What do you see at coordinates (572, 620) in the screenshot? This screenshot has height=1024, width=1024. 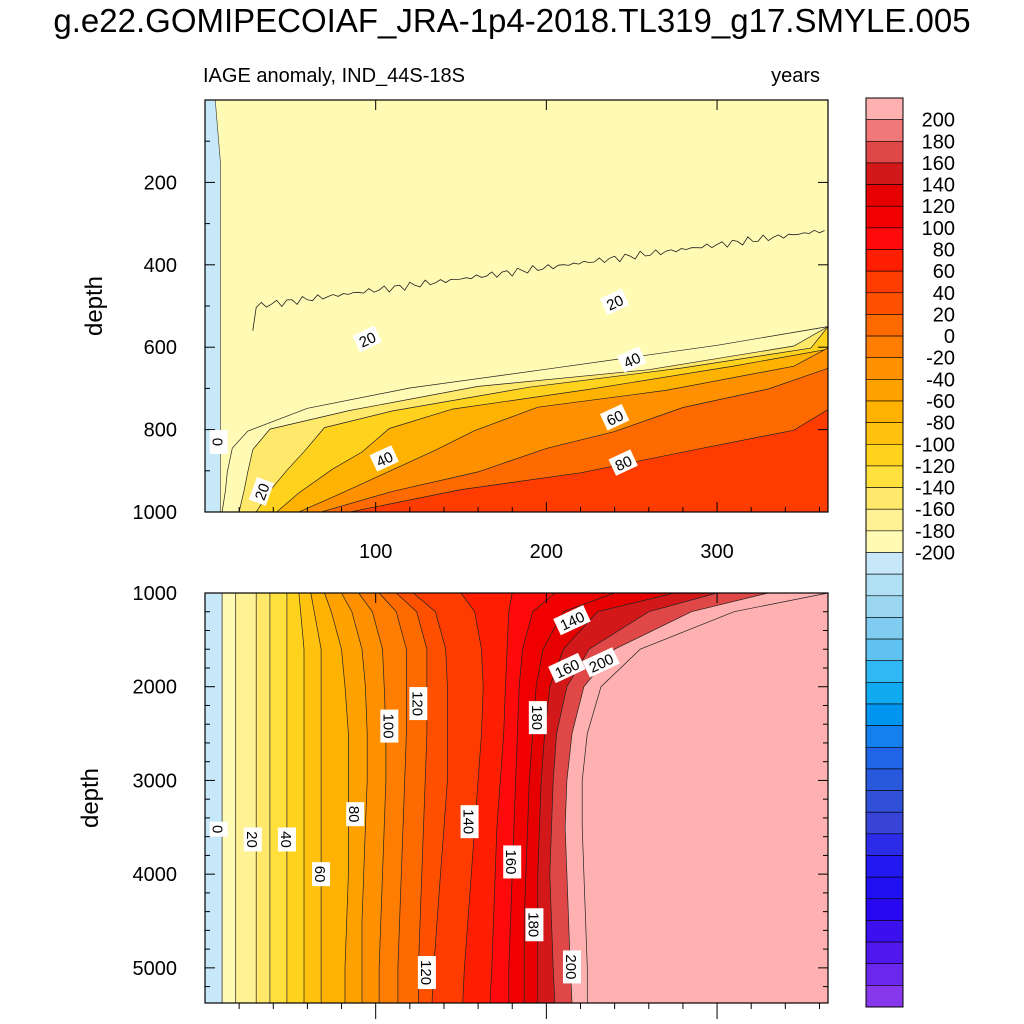 I see `lower-contour-label: 140` at bounding box center [572, 620].